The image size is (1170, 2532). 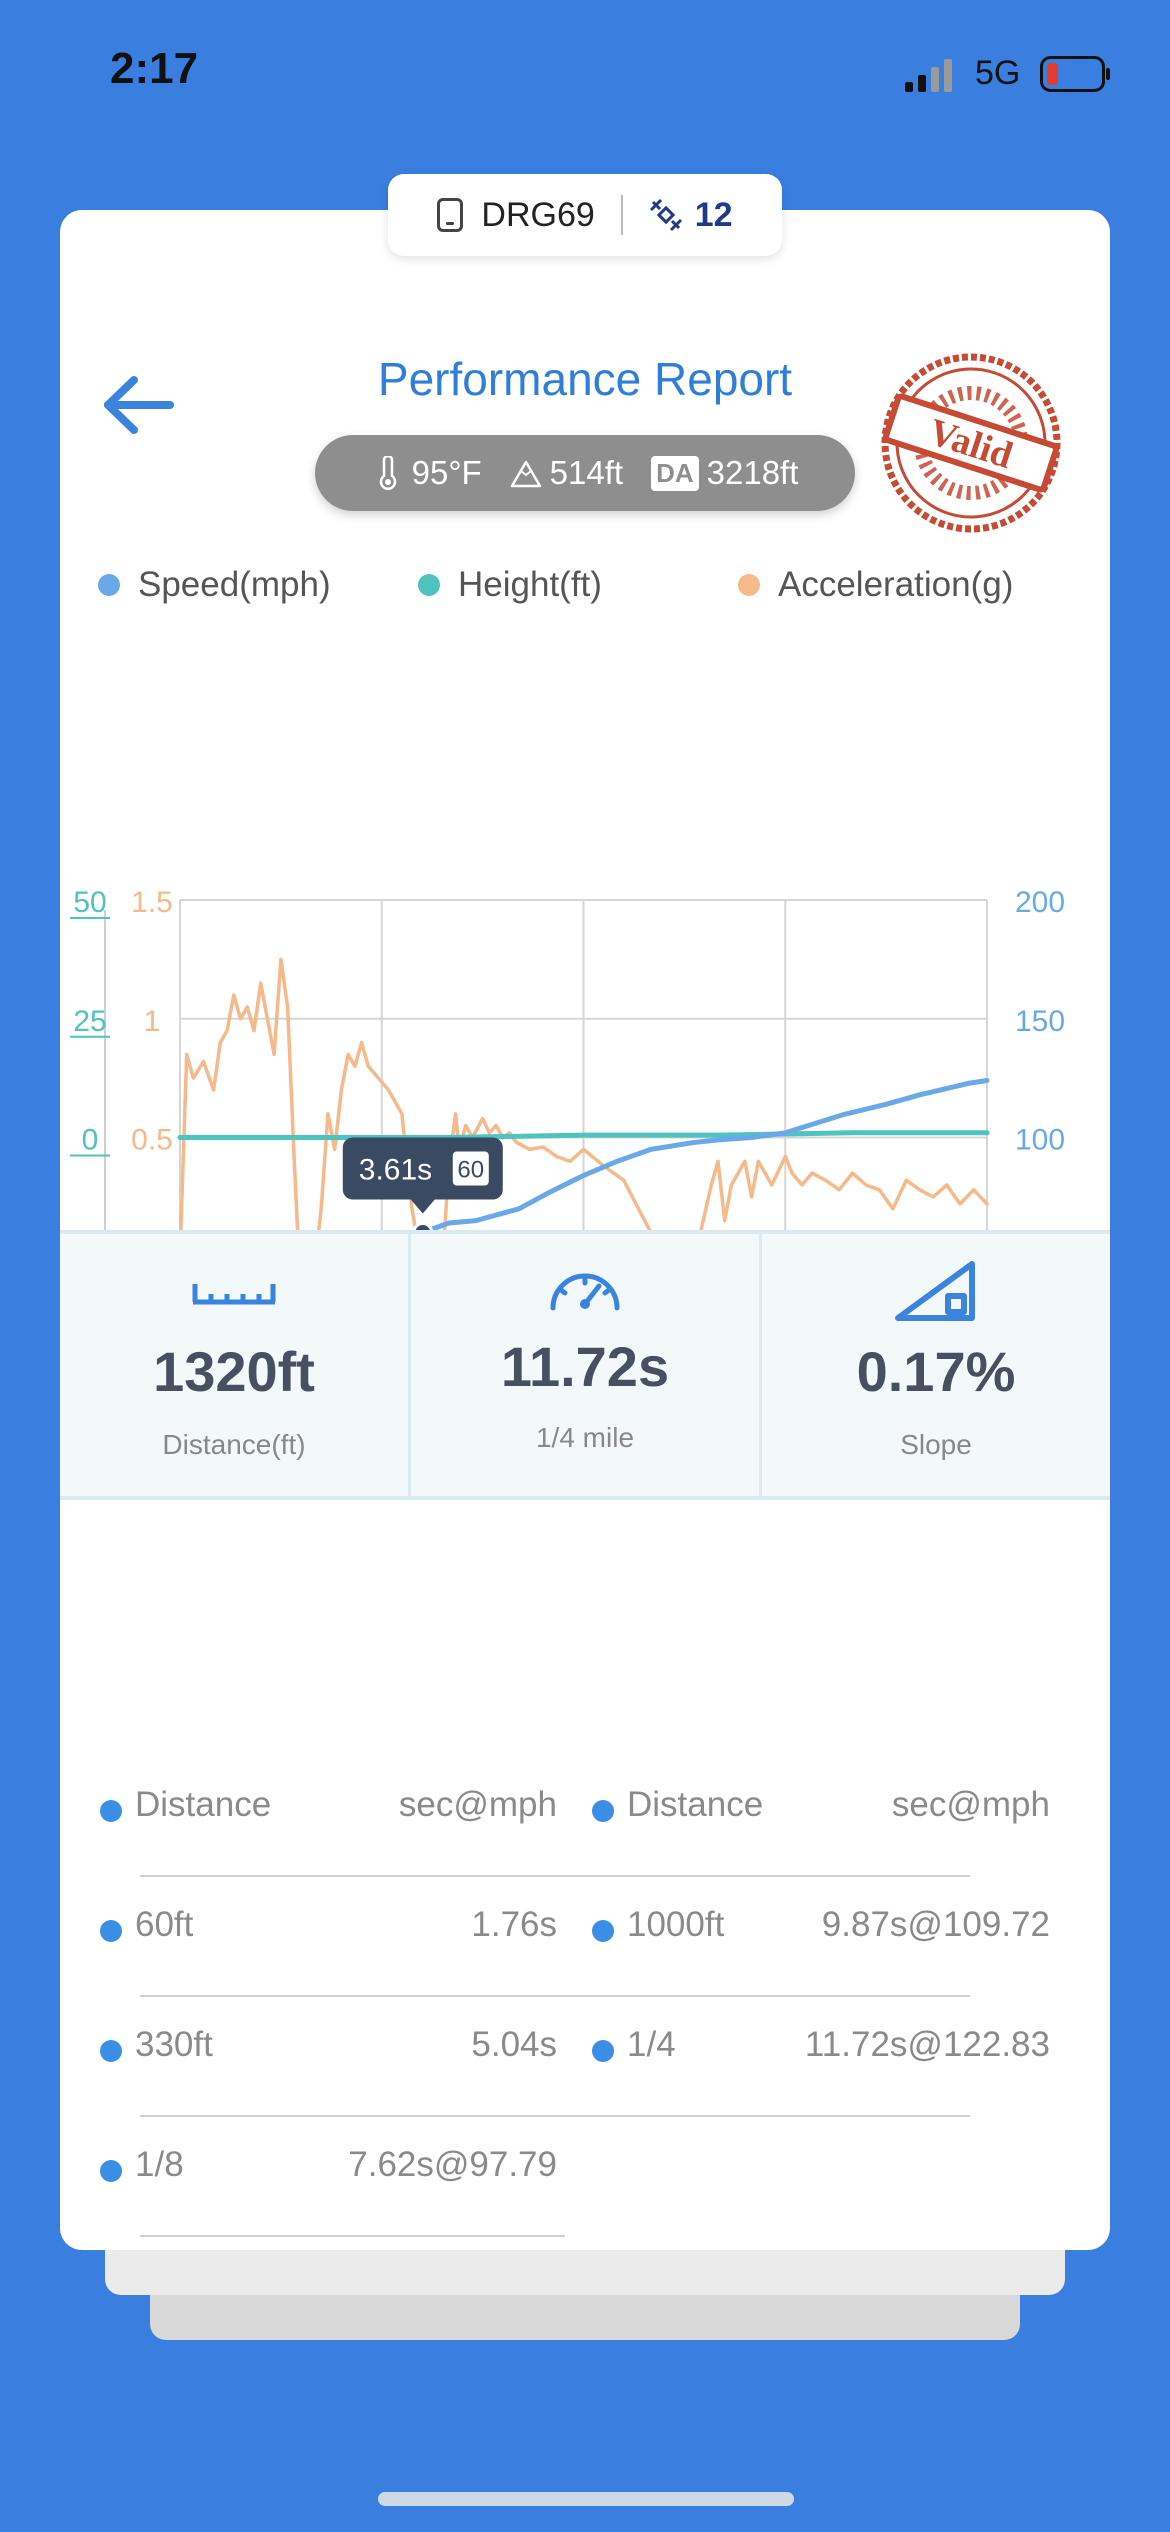 What do you see at coordinates (514, 1924) in the screenshot?
I see `split-time: 1.76s` at bounding box center [514, 1924].